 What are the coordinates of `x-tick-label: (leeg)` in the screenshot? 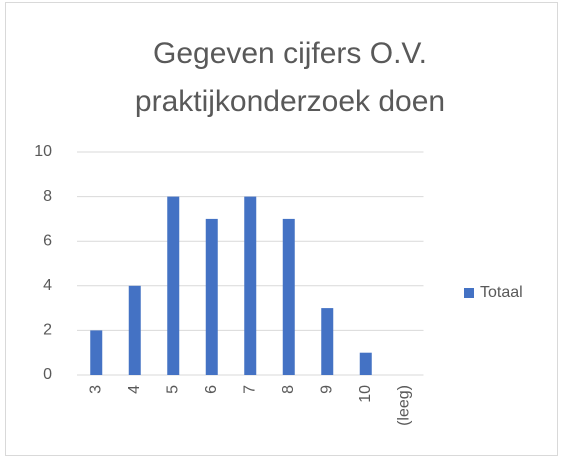 It's located at (403, 405).